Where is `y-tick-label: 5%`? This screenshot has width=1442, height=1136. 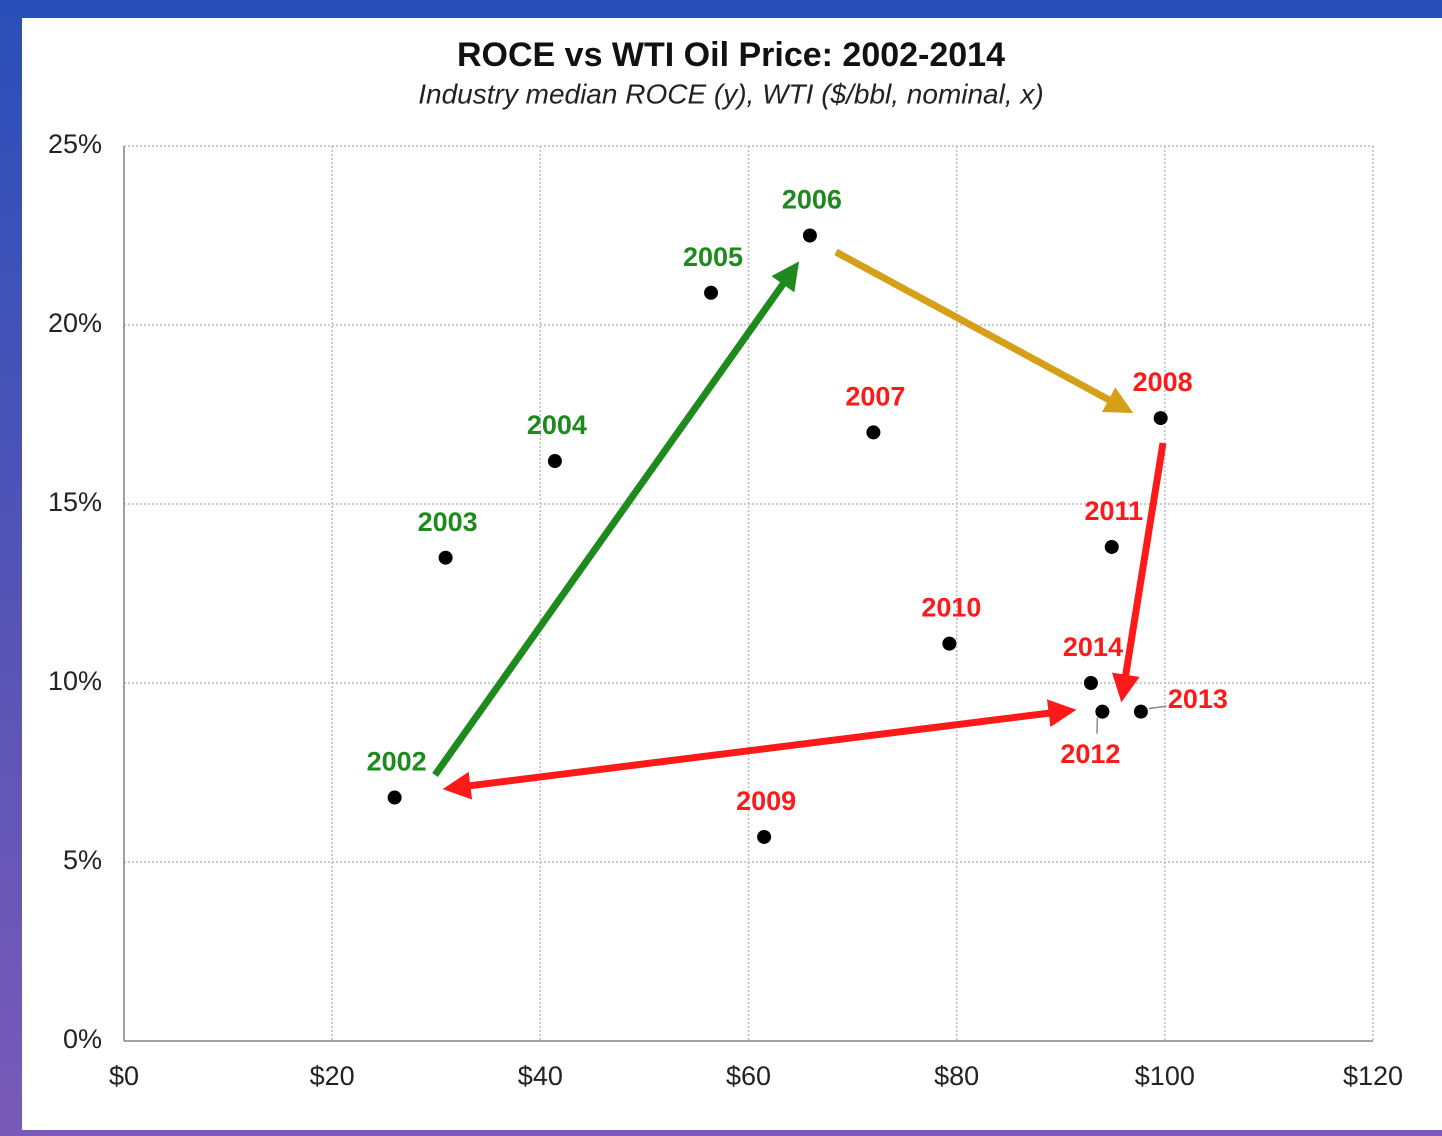 y-tick-label: 5% is located at coordinates (82, 860).